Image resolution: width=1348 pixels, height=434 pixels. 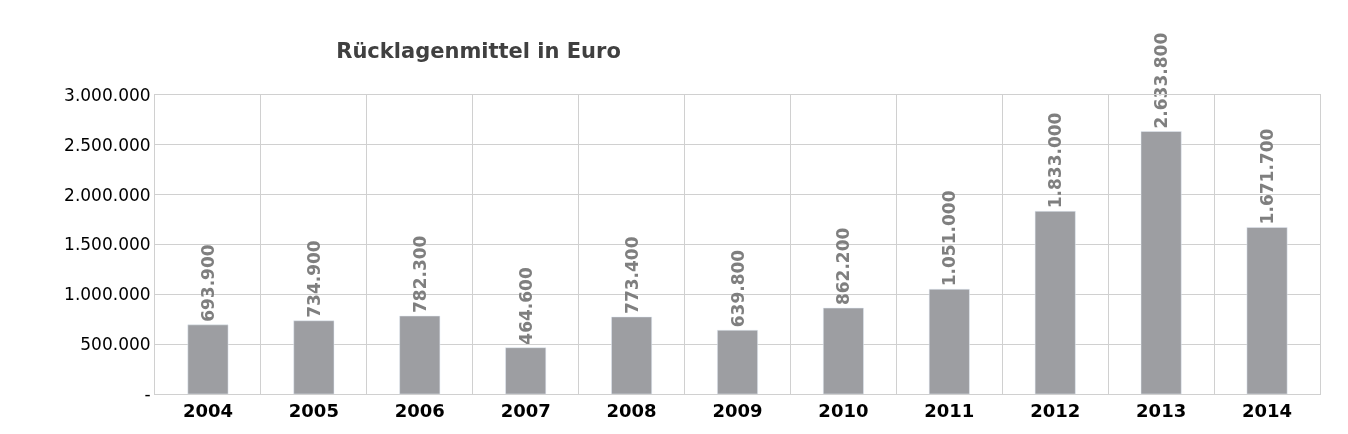 What do you see at coordinates (313, 410) in the screenshot?
I see `x-tick-label: 2005` at bounding box center [313, 410].